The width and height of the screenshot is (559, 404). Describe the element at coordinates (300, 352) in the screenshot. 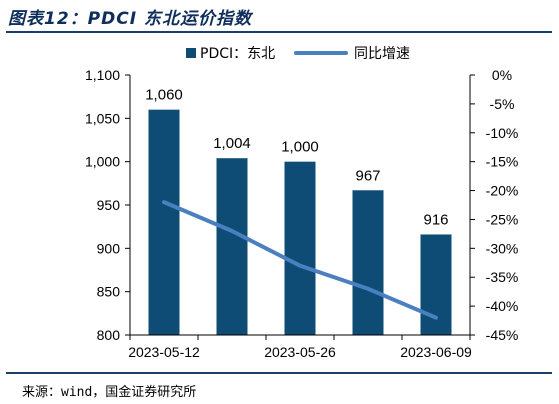

I see `x-tick-label: 2023-05-26` at that location.